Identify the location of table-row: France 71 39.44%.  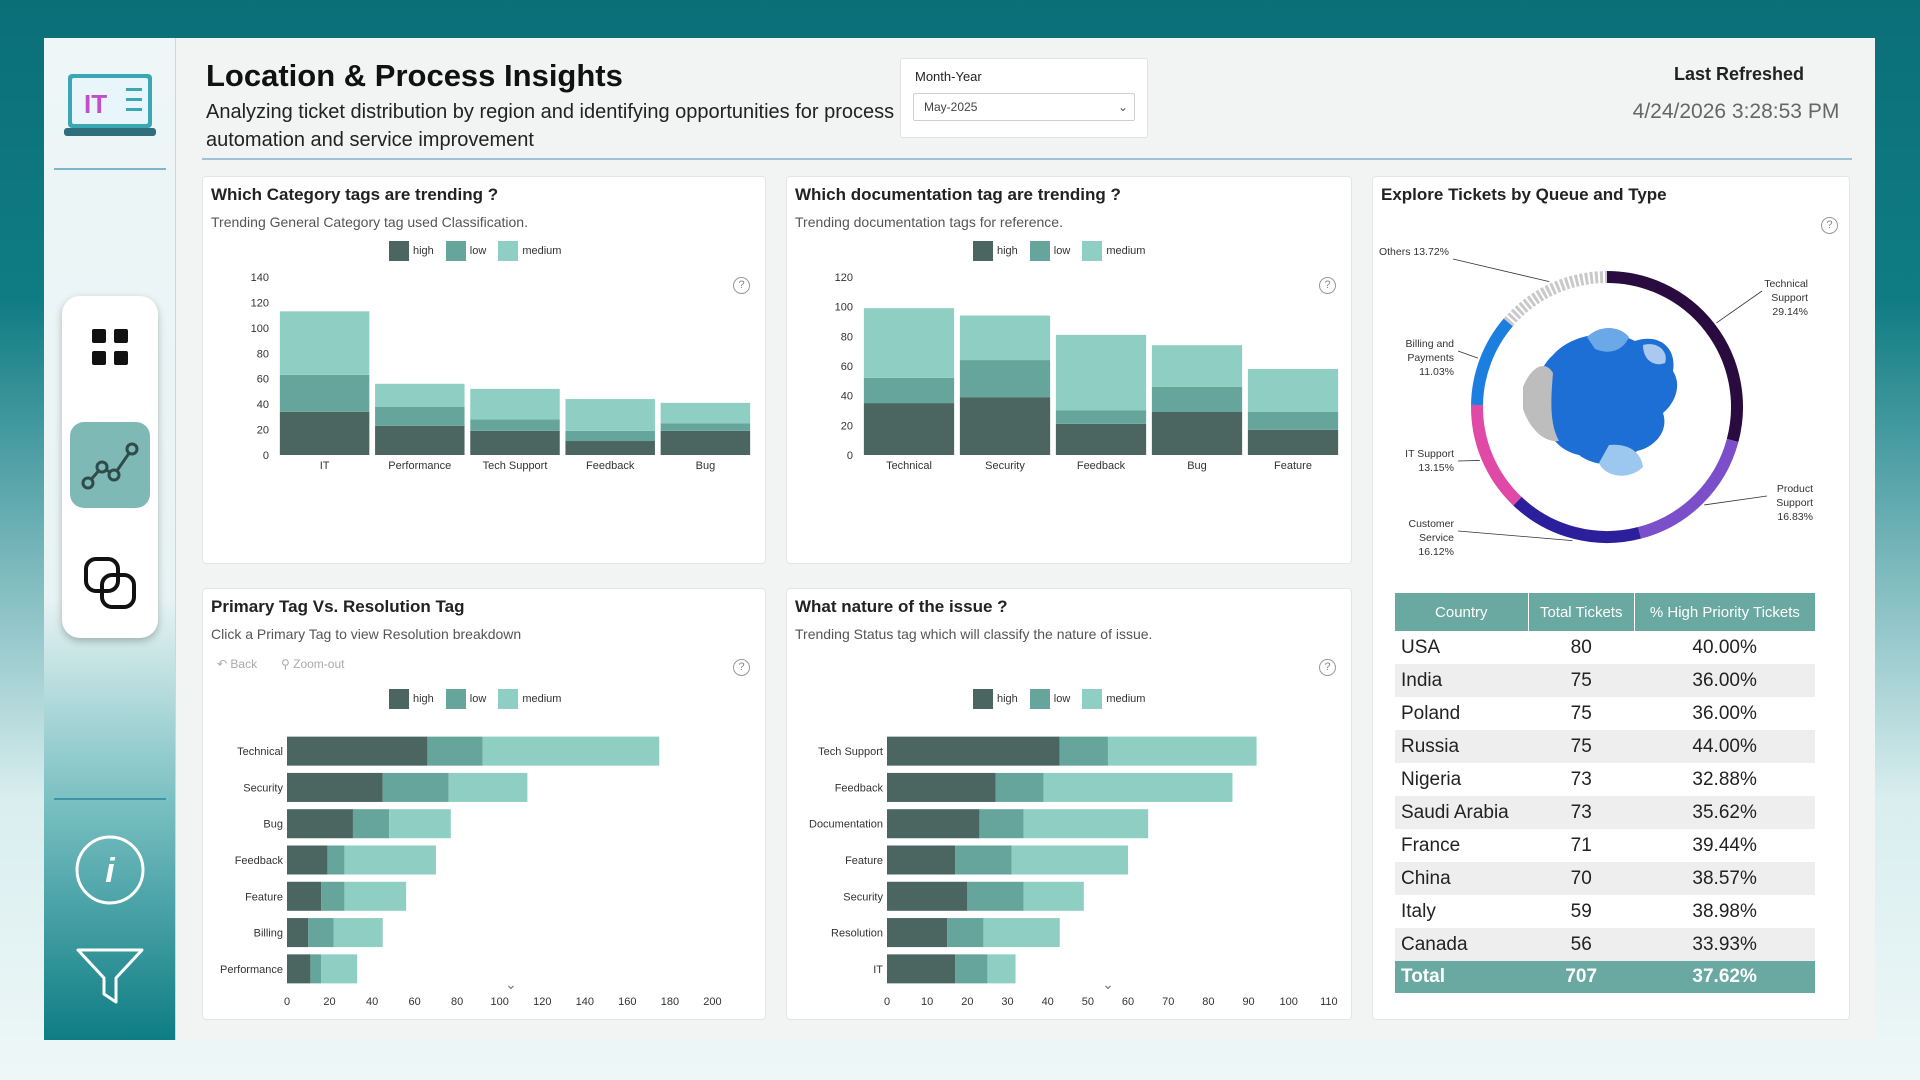
(1605, 845).